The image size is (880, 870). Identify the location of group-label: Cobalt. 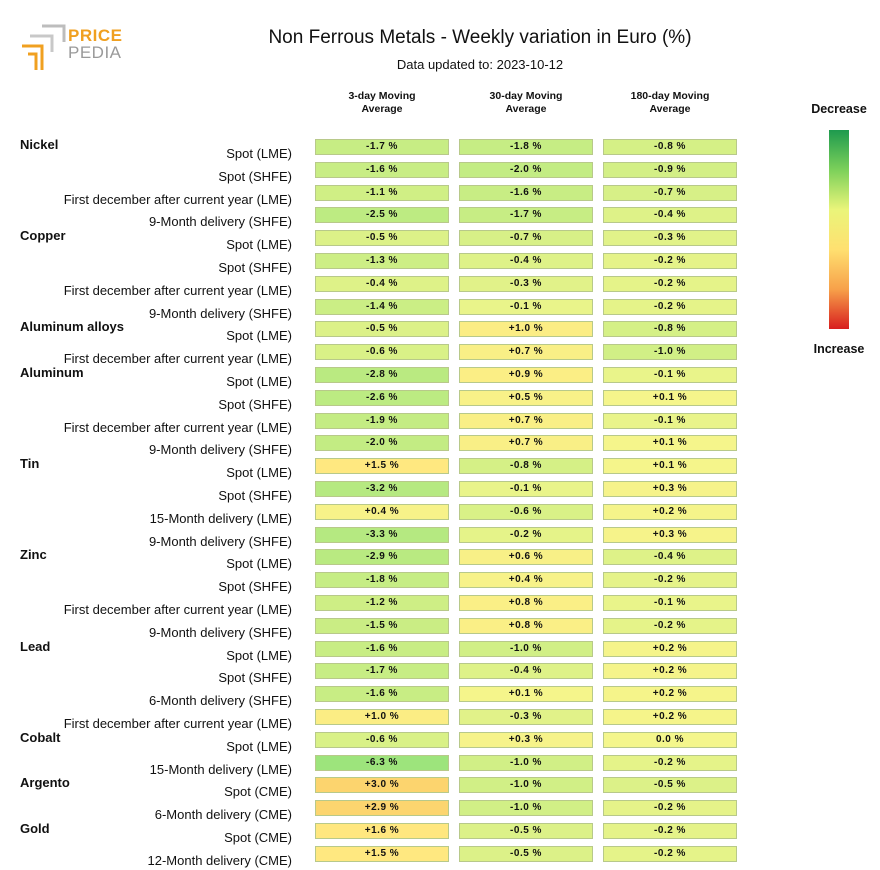
(40, 737).